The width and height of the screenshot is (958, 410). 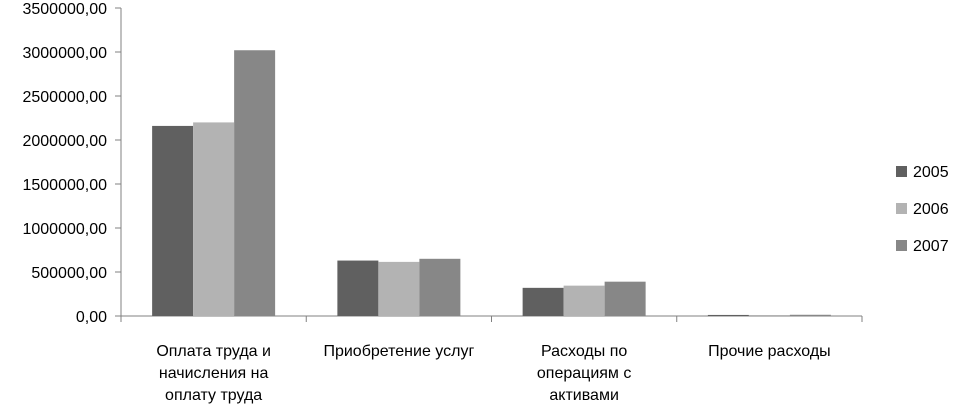 I want to click on x-category-label: Приобретение услуг, so click(x=398, y=351).